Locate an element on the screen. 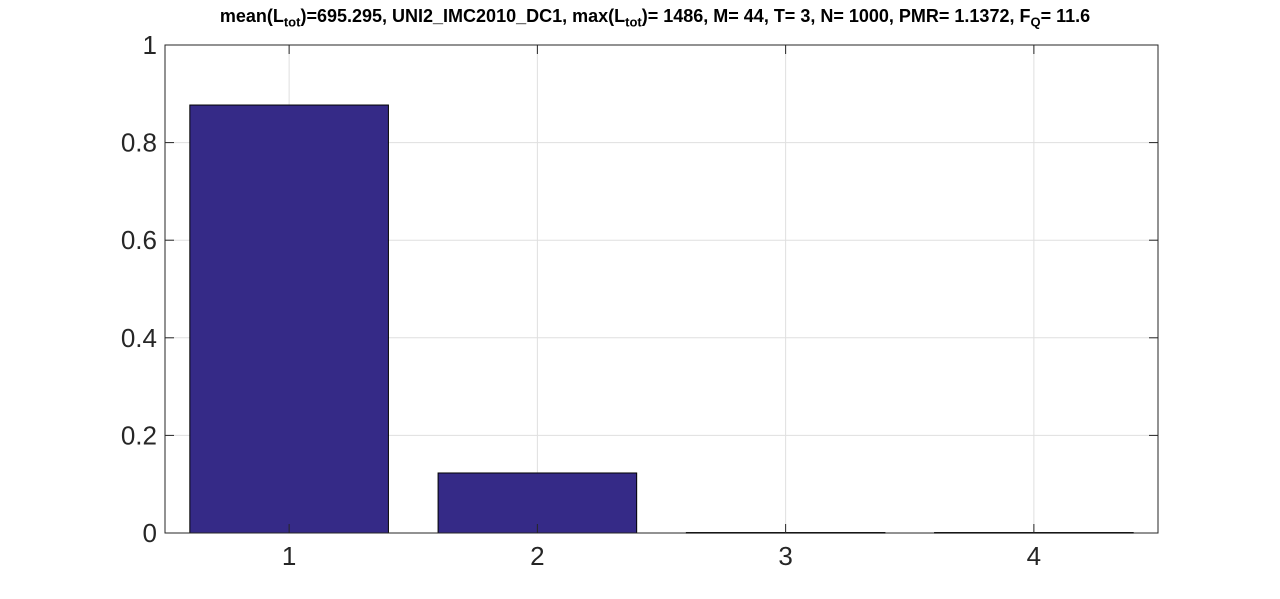  y-tick-label: 0.6 is located at coordinates (139, 240).